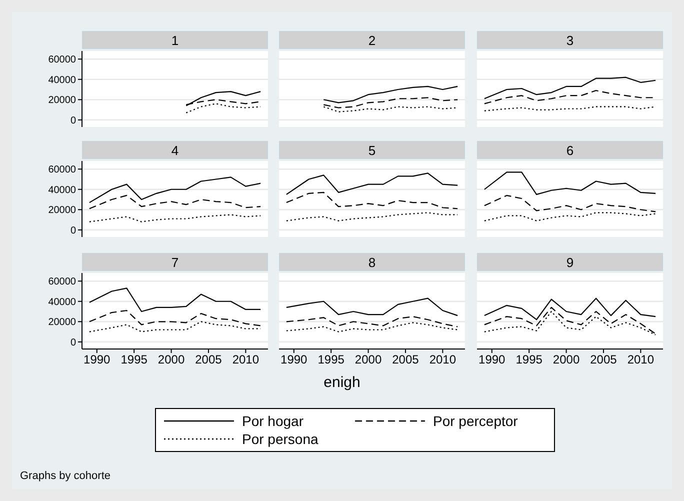  What do you see at coordinates (372, 40) in the screenshot?
I see `chart-title: 2` at bounding box center [372, 40].